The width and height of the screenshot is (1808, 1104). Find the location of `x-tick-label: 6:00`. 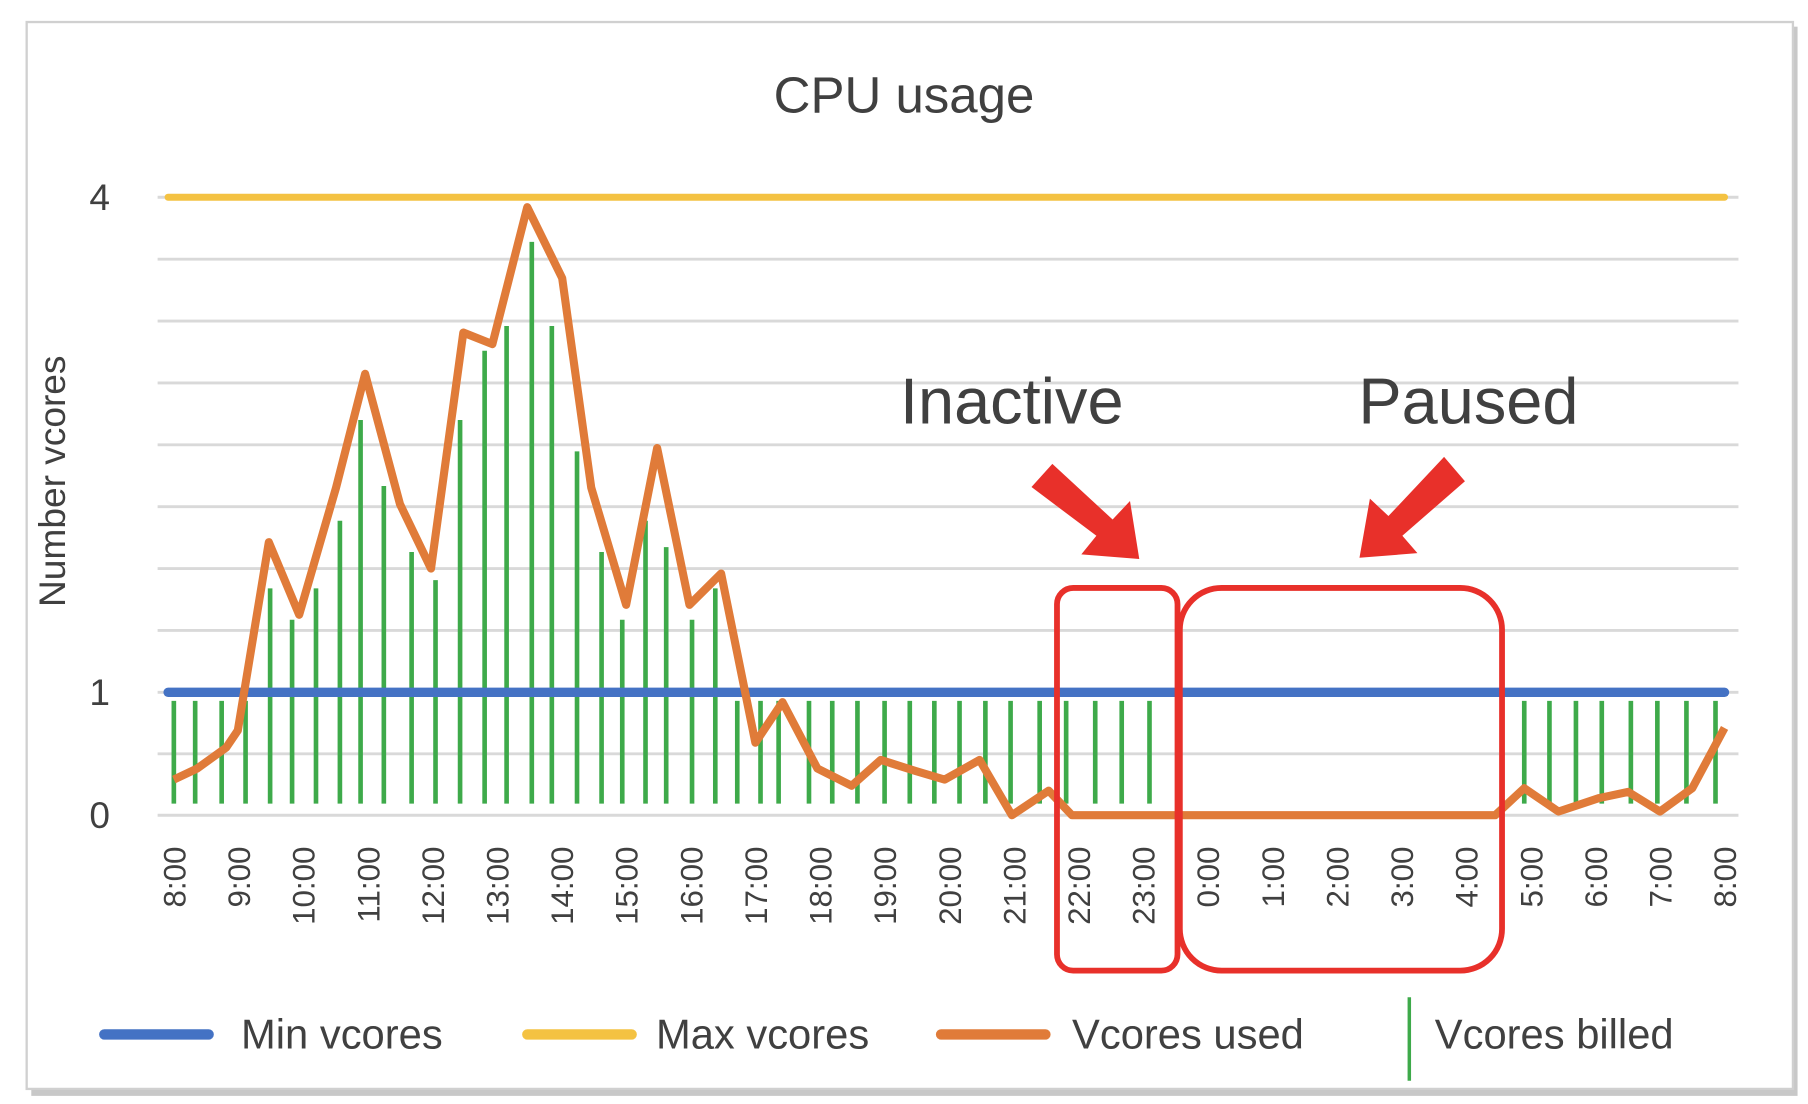

x-tick-label: 6:00 is located at coordinates (1596, 877).